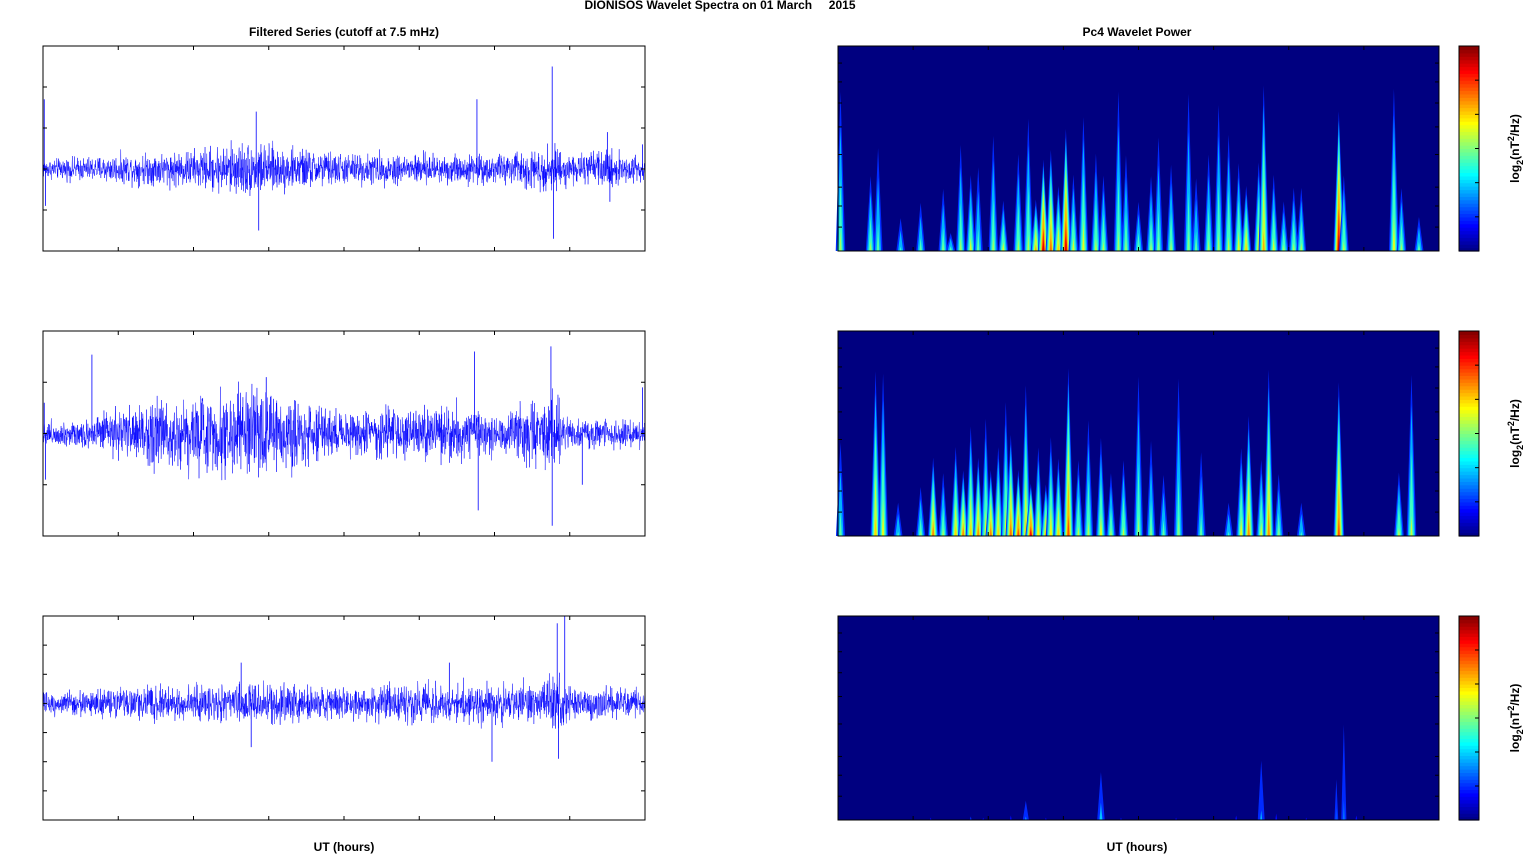 Image resolution: width=1525 pixels, height=854 pixels. What do you see at coordinates (1515, 459) in the screenshot?
I see `colorbar-label-part: log` at bounding box center [1515, 459].